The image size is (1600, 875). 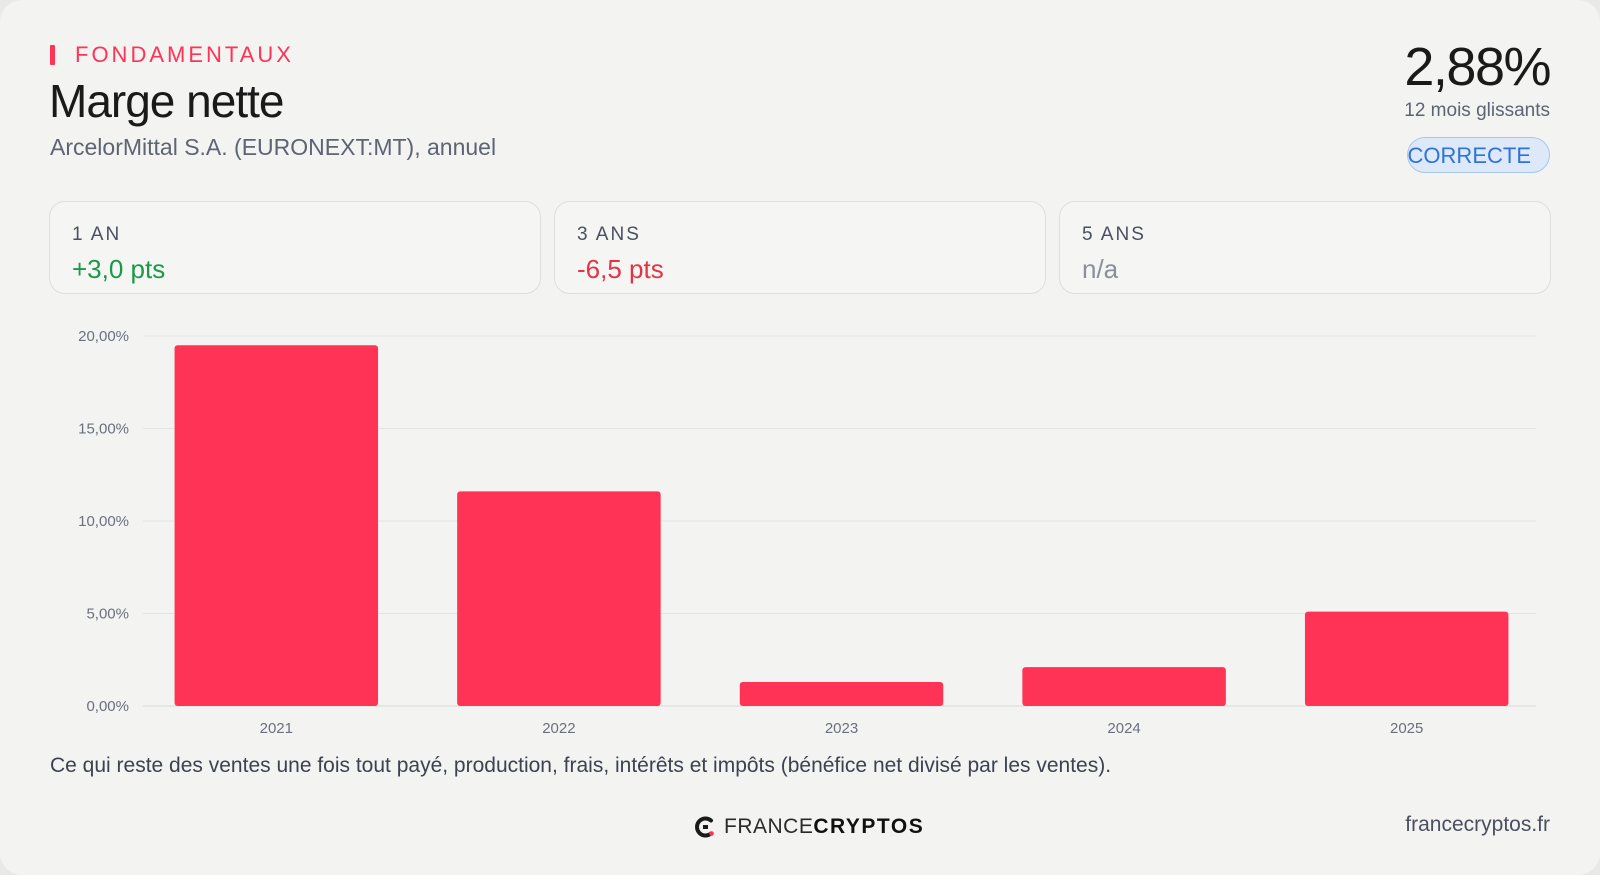 I want to click on brand: FRANCE CRYPTOS, so click(x=809, y=827).